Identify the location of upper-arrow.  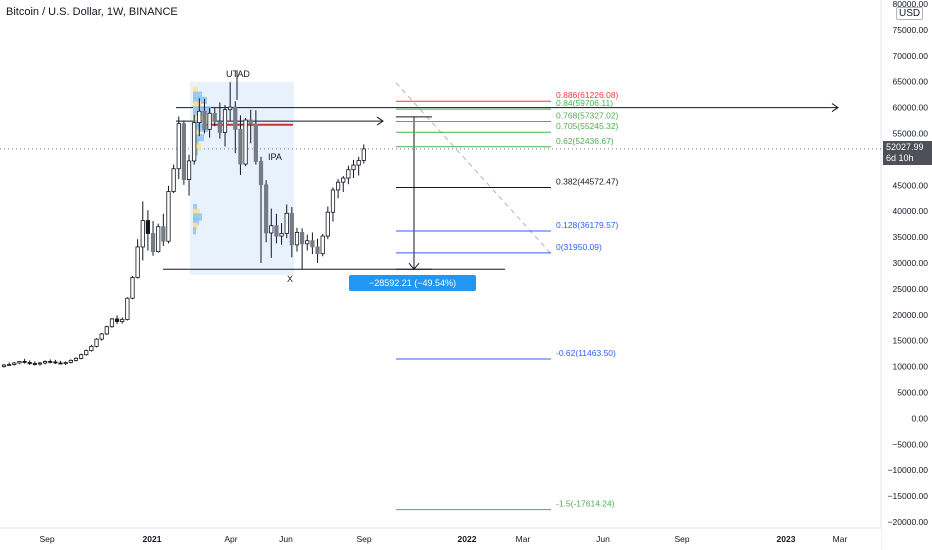
(380, 121).